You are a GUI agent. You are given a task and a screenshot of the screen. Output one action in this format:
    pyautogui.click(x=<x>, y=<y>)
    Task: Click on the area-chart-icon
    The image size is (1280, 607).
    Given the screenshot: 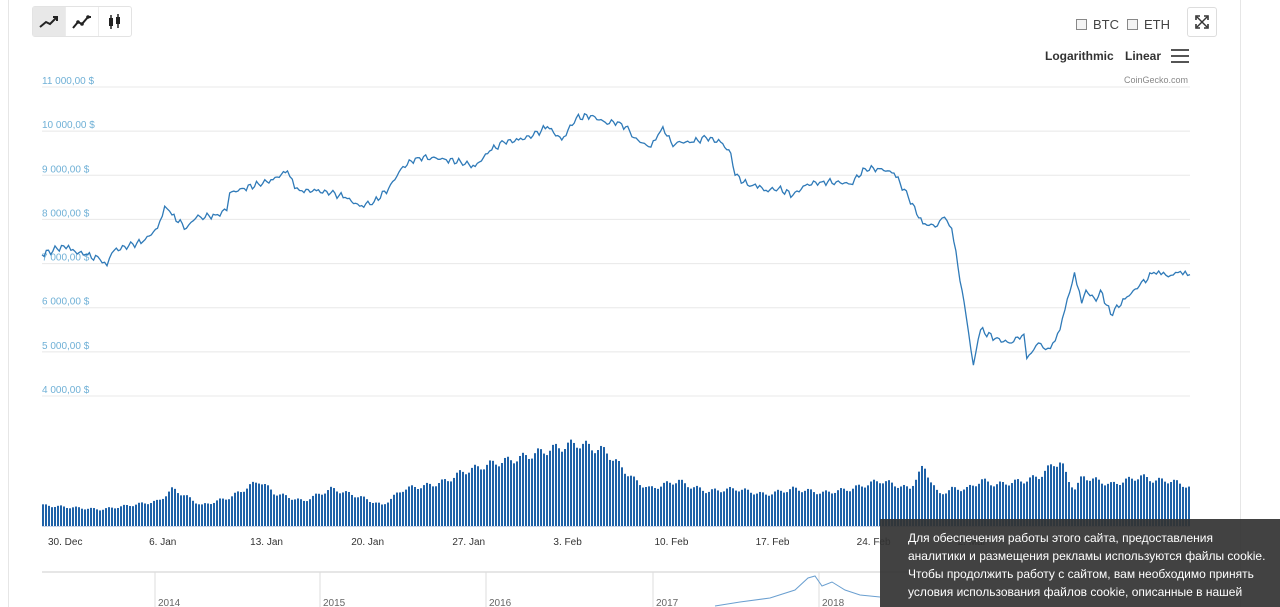 What is the action you would take?
    pyautogui.click(x=81, y=21)
    